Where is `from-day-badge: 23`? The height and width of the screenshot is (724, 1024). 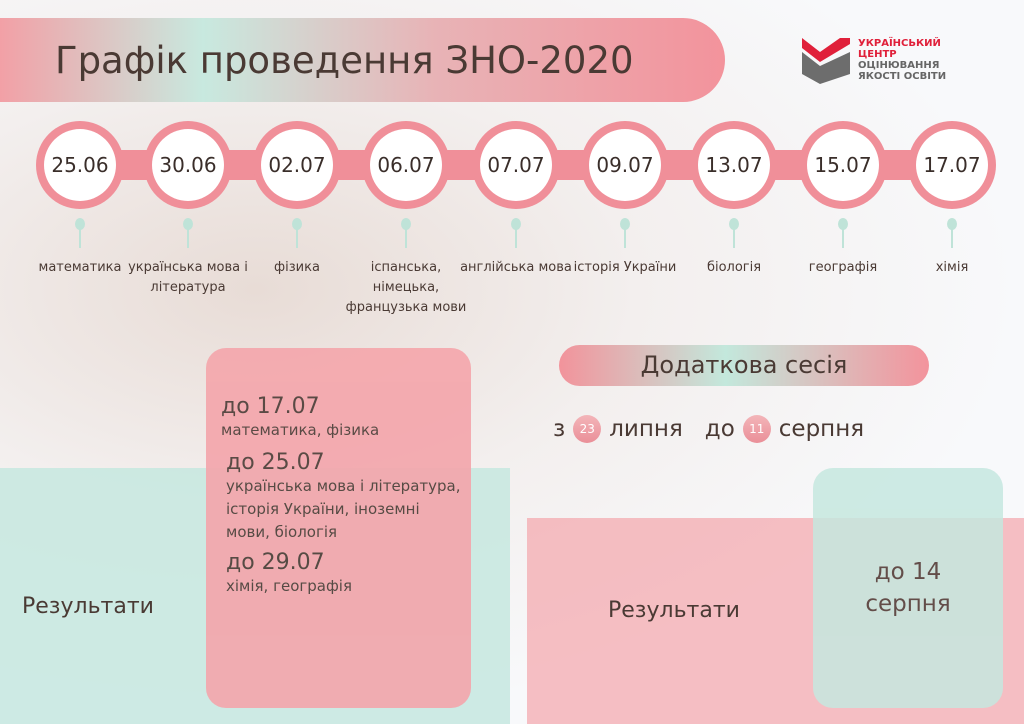
from-day-badge: 23 is located at coordinates (587, 429).